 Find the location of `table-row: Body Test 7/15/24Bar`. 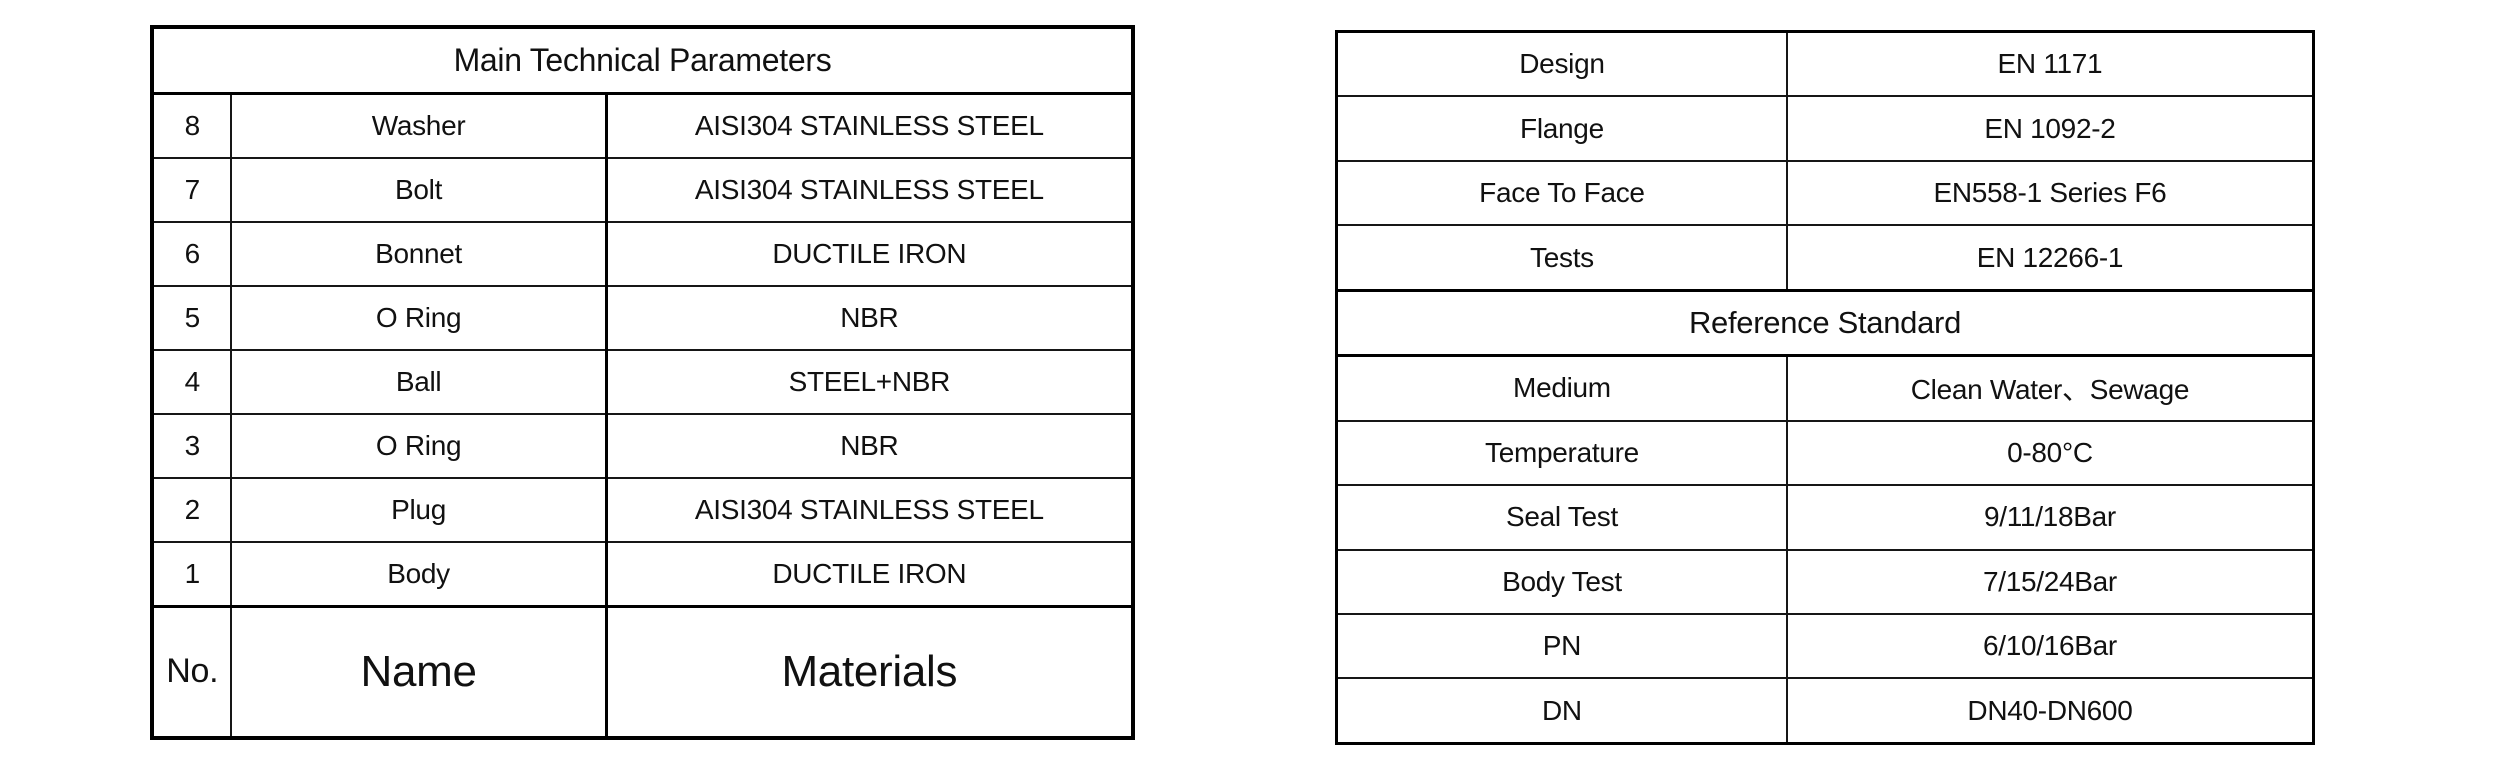

table-row: Body Test 7/15/24Bar is located at coordinates (1825, 582).